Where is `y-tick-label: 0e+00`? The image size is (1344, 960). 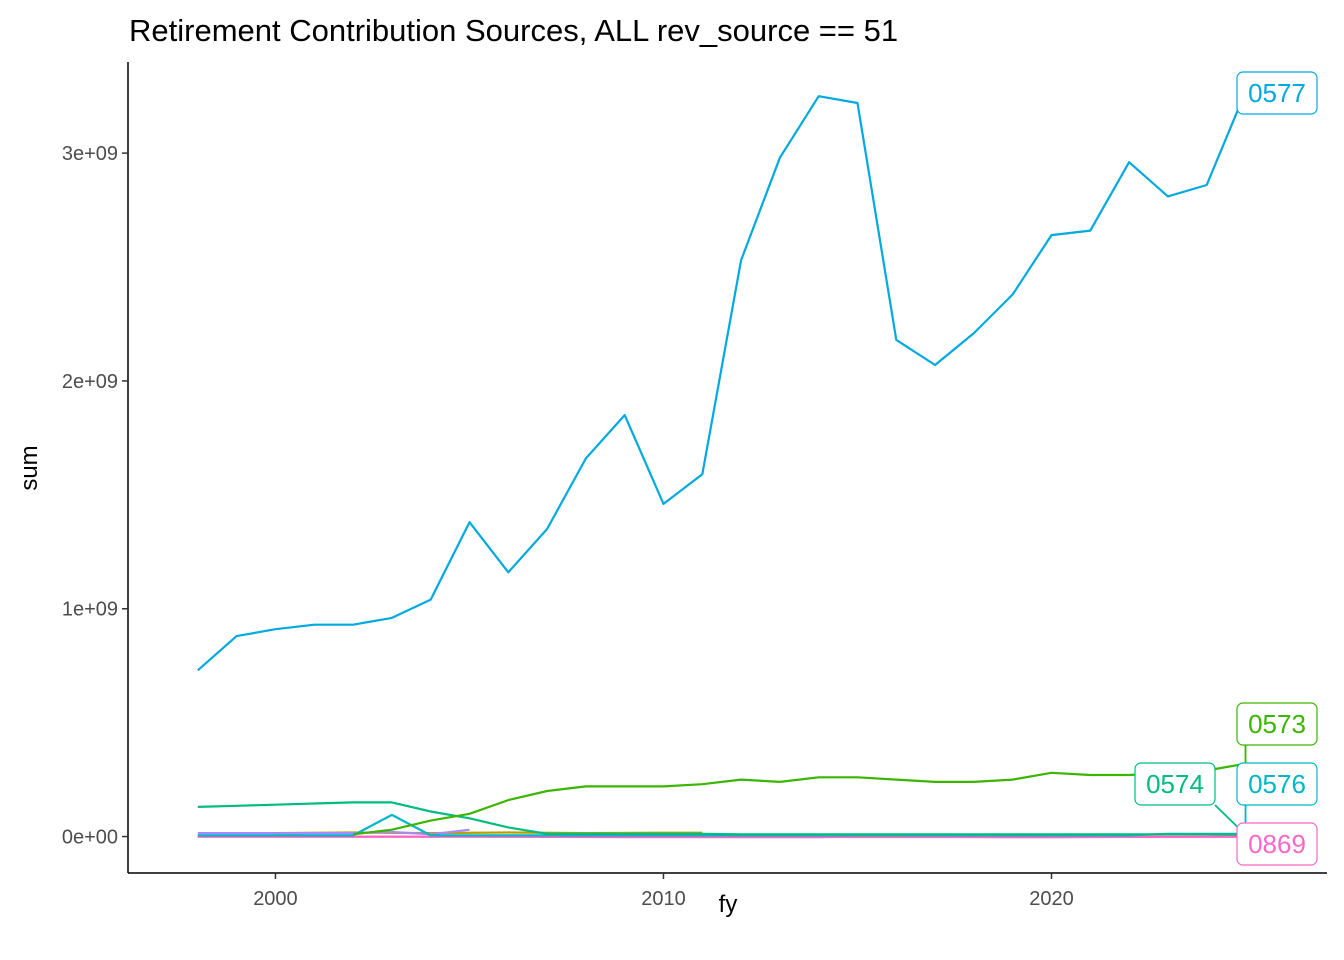 y-tick-label: 0e+00 is located at coordinates (90, 838).